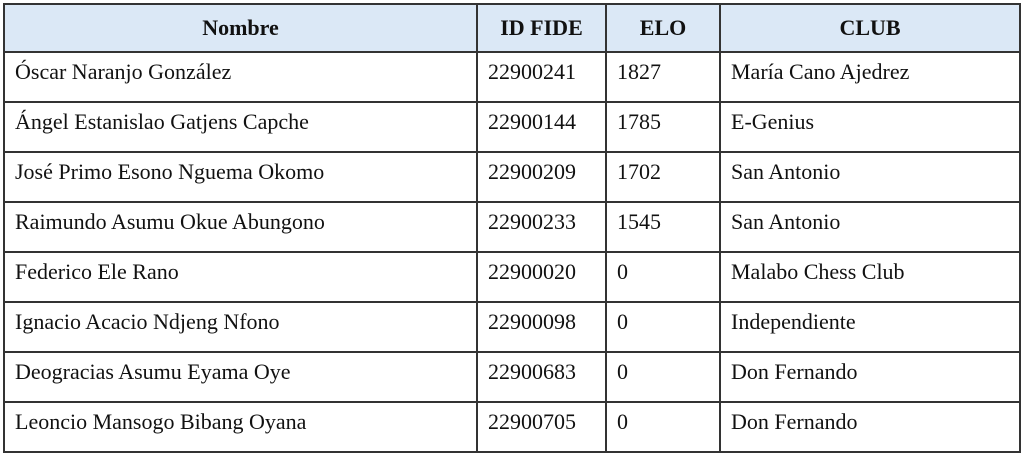 Image resolution: width=1024 pixels, height=458 pixels. I want to click on header-row: Nombre ID FIDE ELO CLUB, so click(512, 28).